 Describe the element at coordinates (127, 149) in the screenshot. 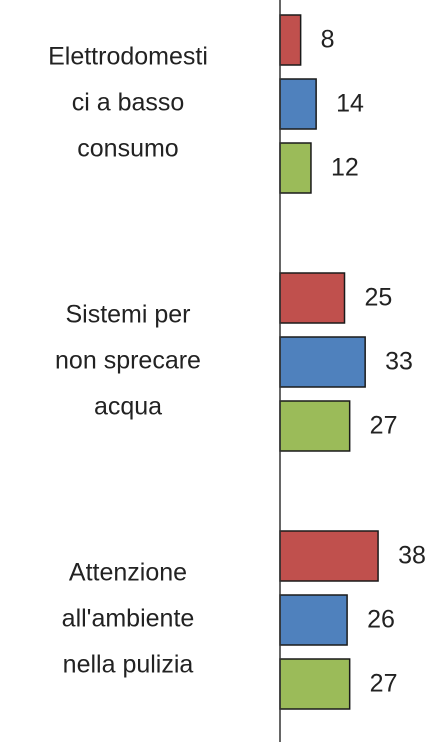

I see `category-label: consumo` at that location.